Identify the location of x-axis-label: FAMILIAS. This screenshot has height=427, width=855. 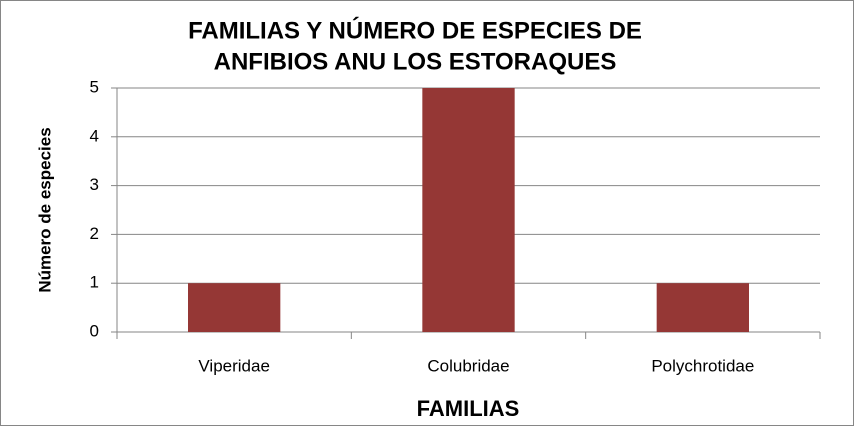
(468, 408).